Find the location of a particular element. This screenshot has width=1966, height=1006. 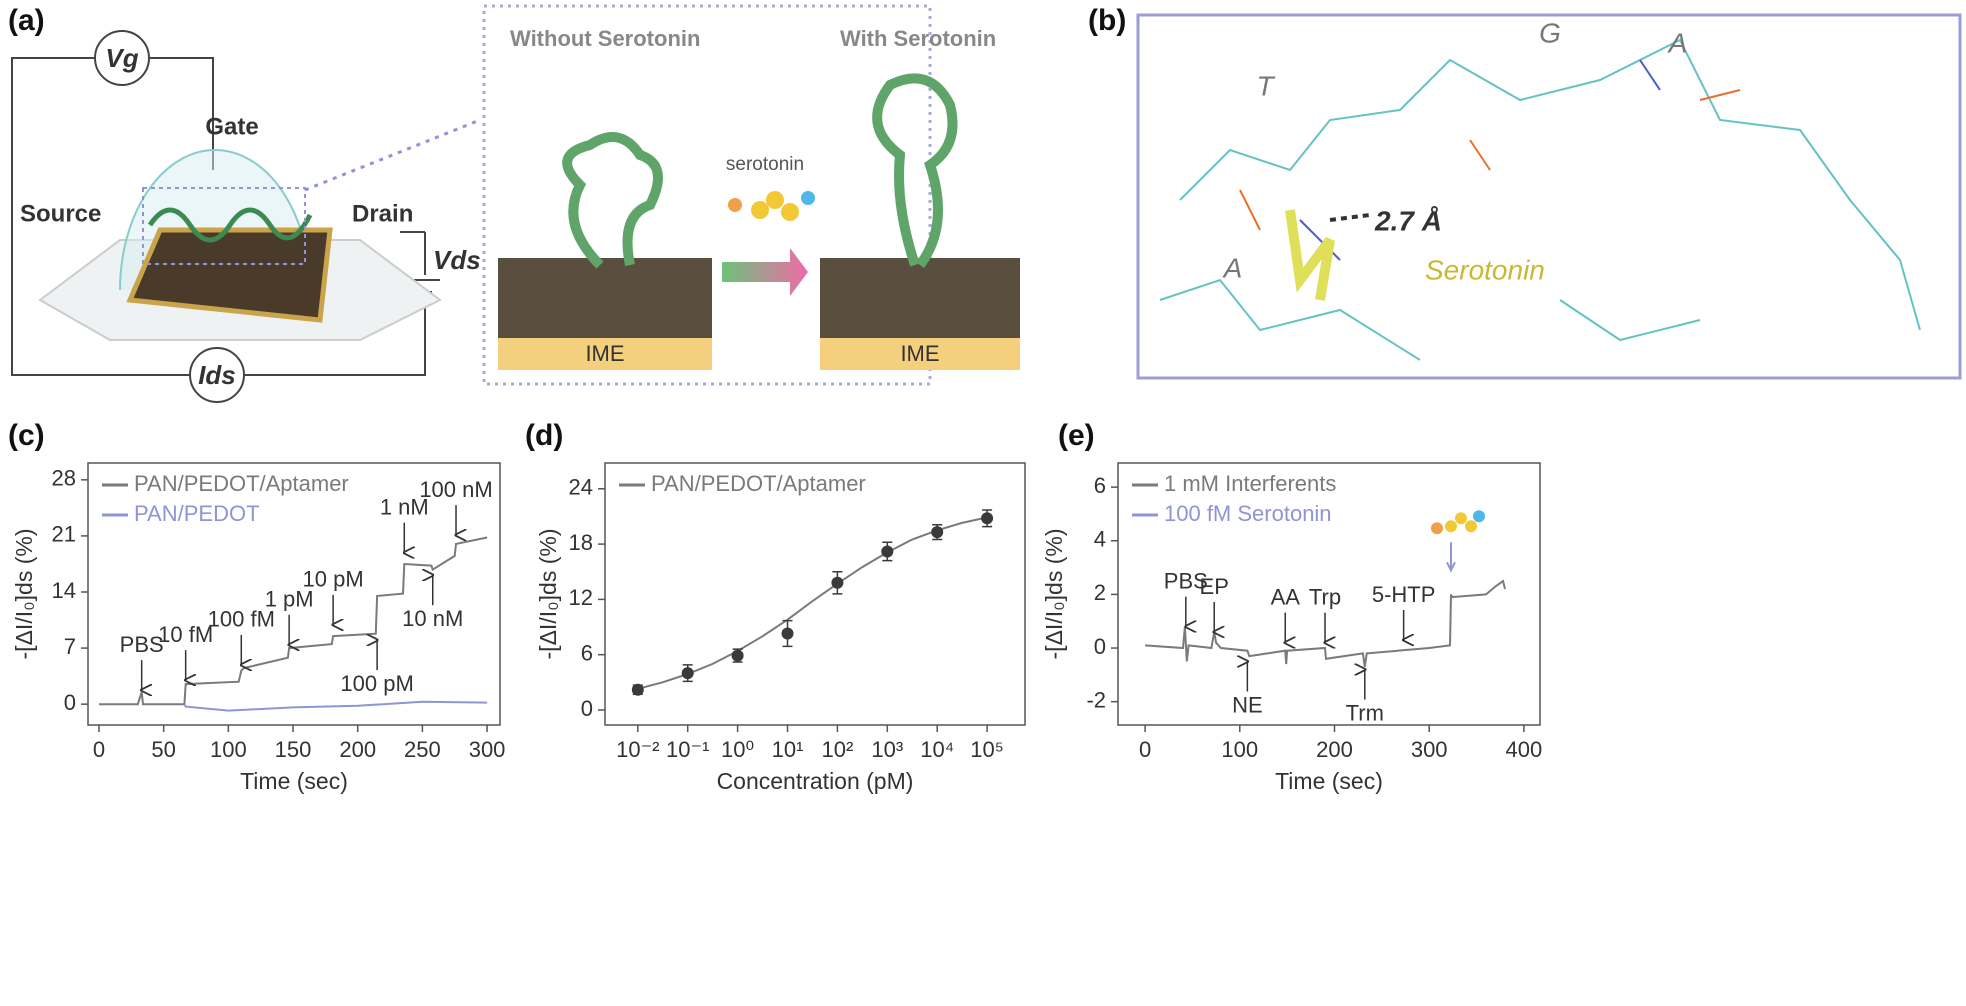

ligand-label: Serotonin is located at coordinates (1485, 269).